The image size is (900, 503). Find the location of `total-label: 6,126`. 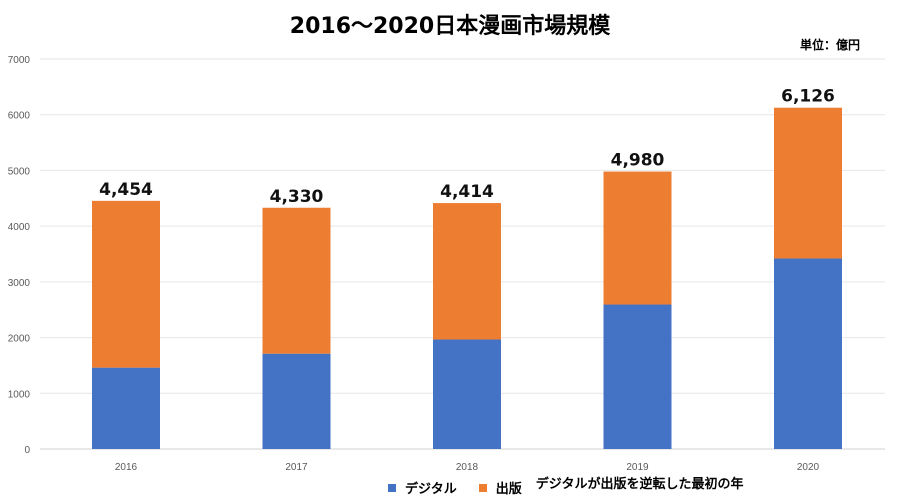

total-label: 6,126 is located at coordinates (808, 97).